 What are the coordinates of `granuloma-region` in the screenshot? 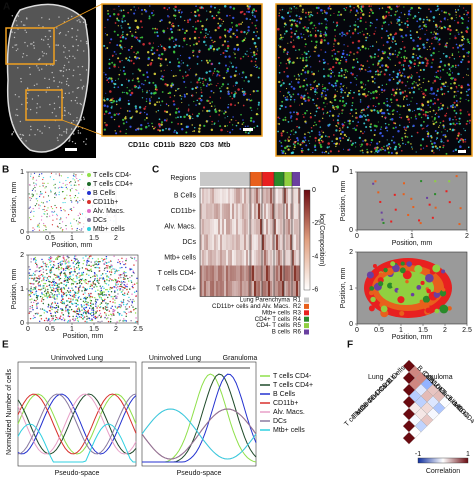 It's located at (406, 288).